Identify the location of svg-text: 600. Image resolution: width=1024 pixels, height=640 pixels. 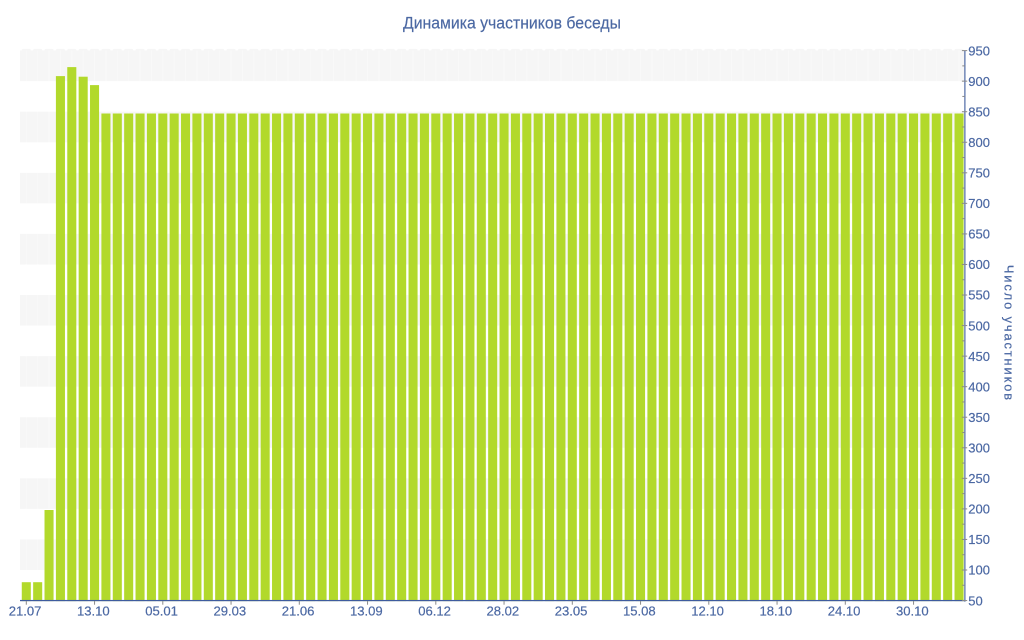
(979, 264).